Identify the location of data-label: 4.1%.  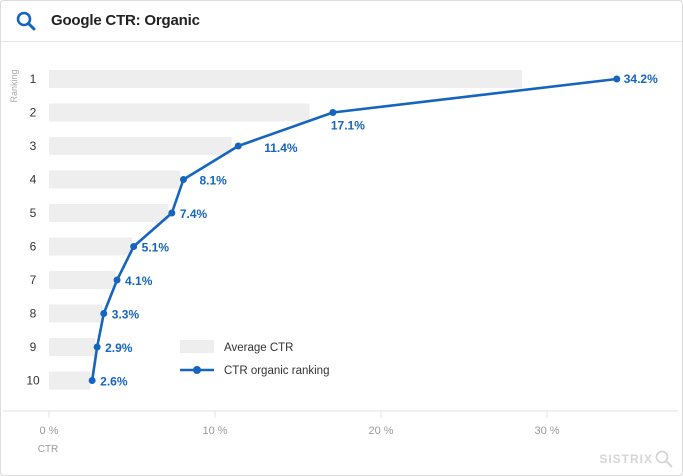
(139, 281).